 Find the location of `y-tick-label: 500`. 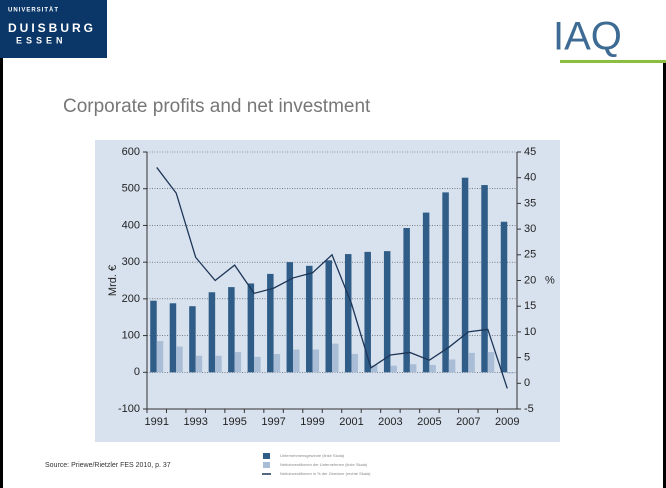

y-tick-label: 500 is located at coordinates (131, 189).